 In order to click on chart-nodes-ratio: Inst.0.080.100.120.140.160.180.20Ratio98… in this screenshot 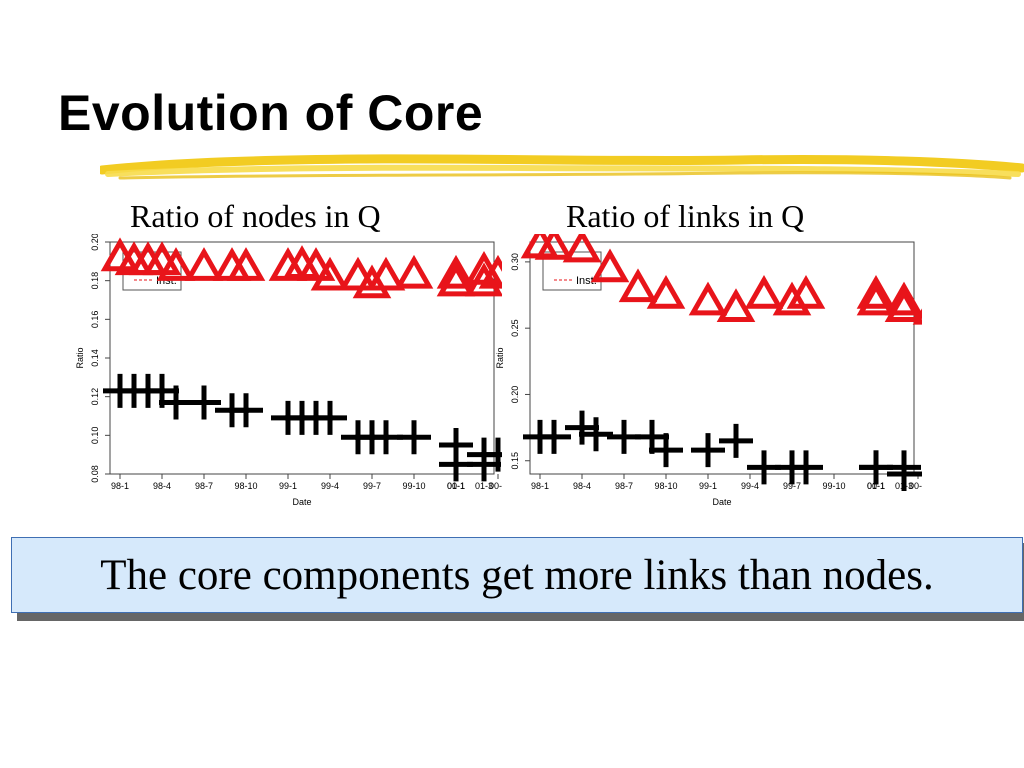, I will do `click(288, 370)`.